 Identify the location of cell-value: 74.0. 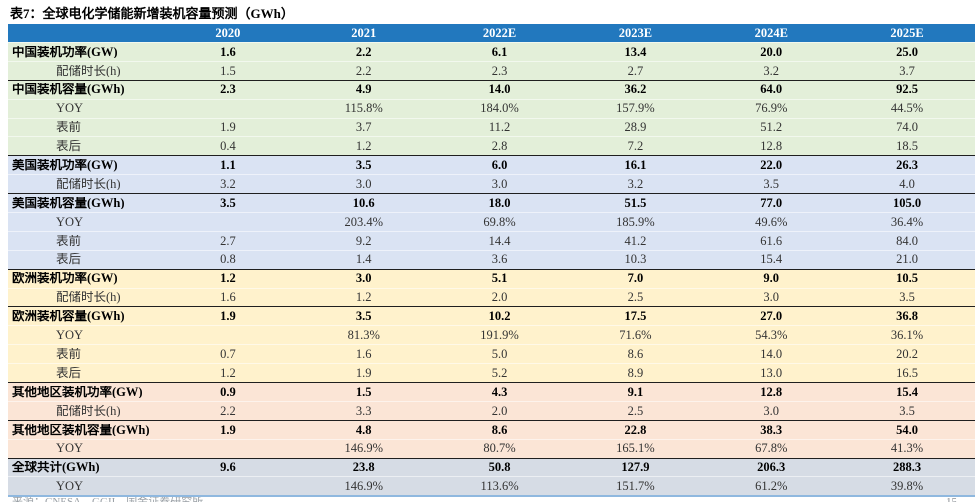
(907, 127).